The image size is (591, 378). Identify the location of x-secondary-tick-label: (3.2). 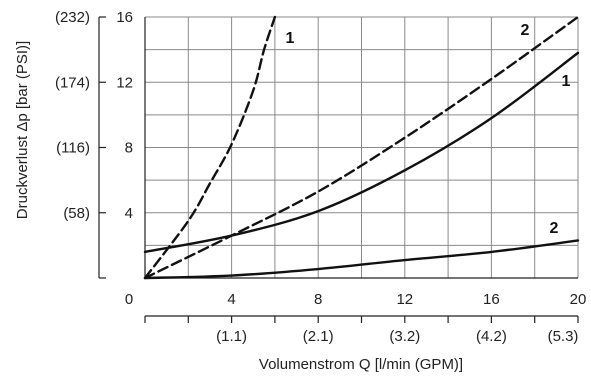
(404, 336).